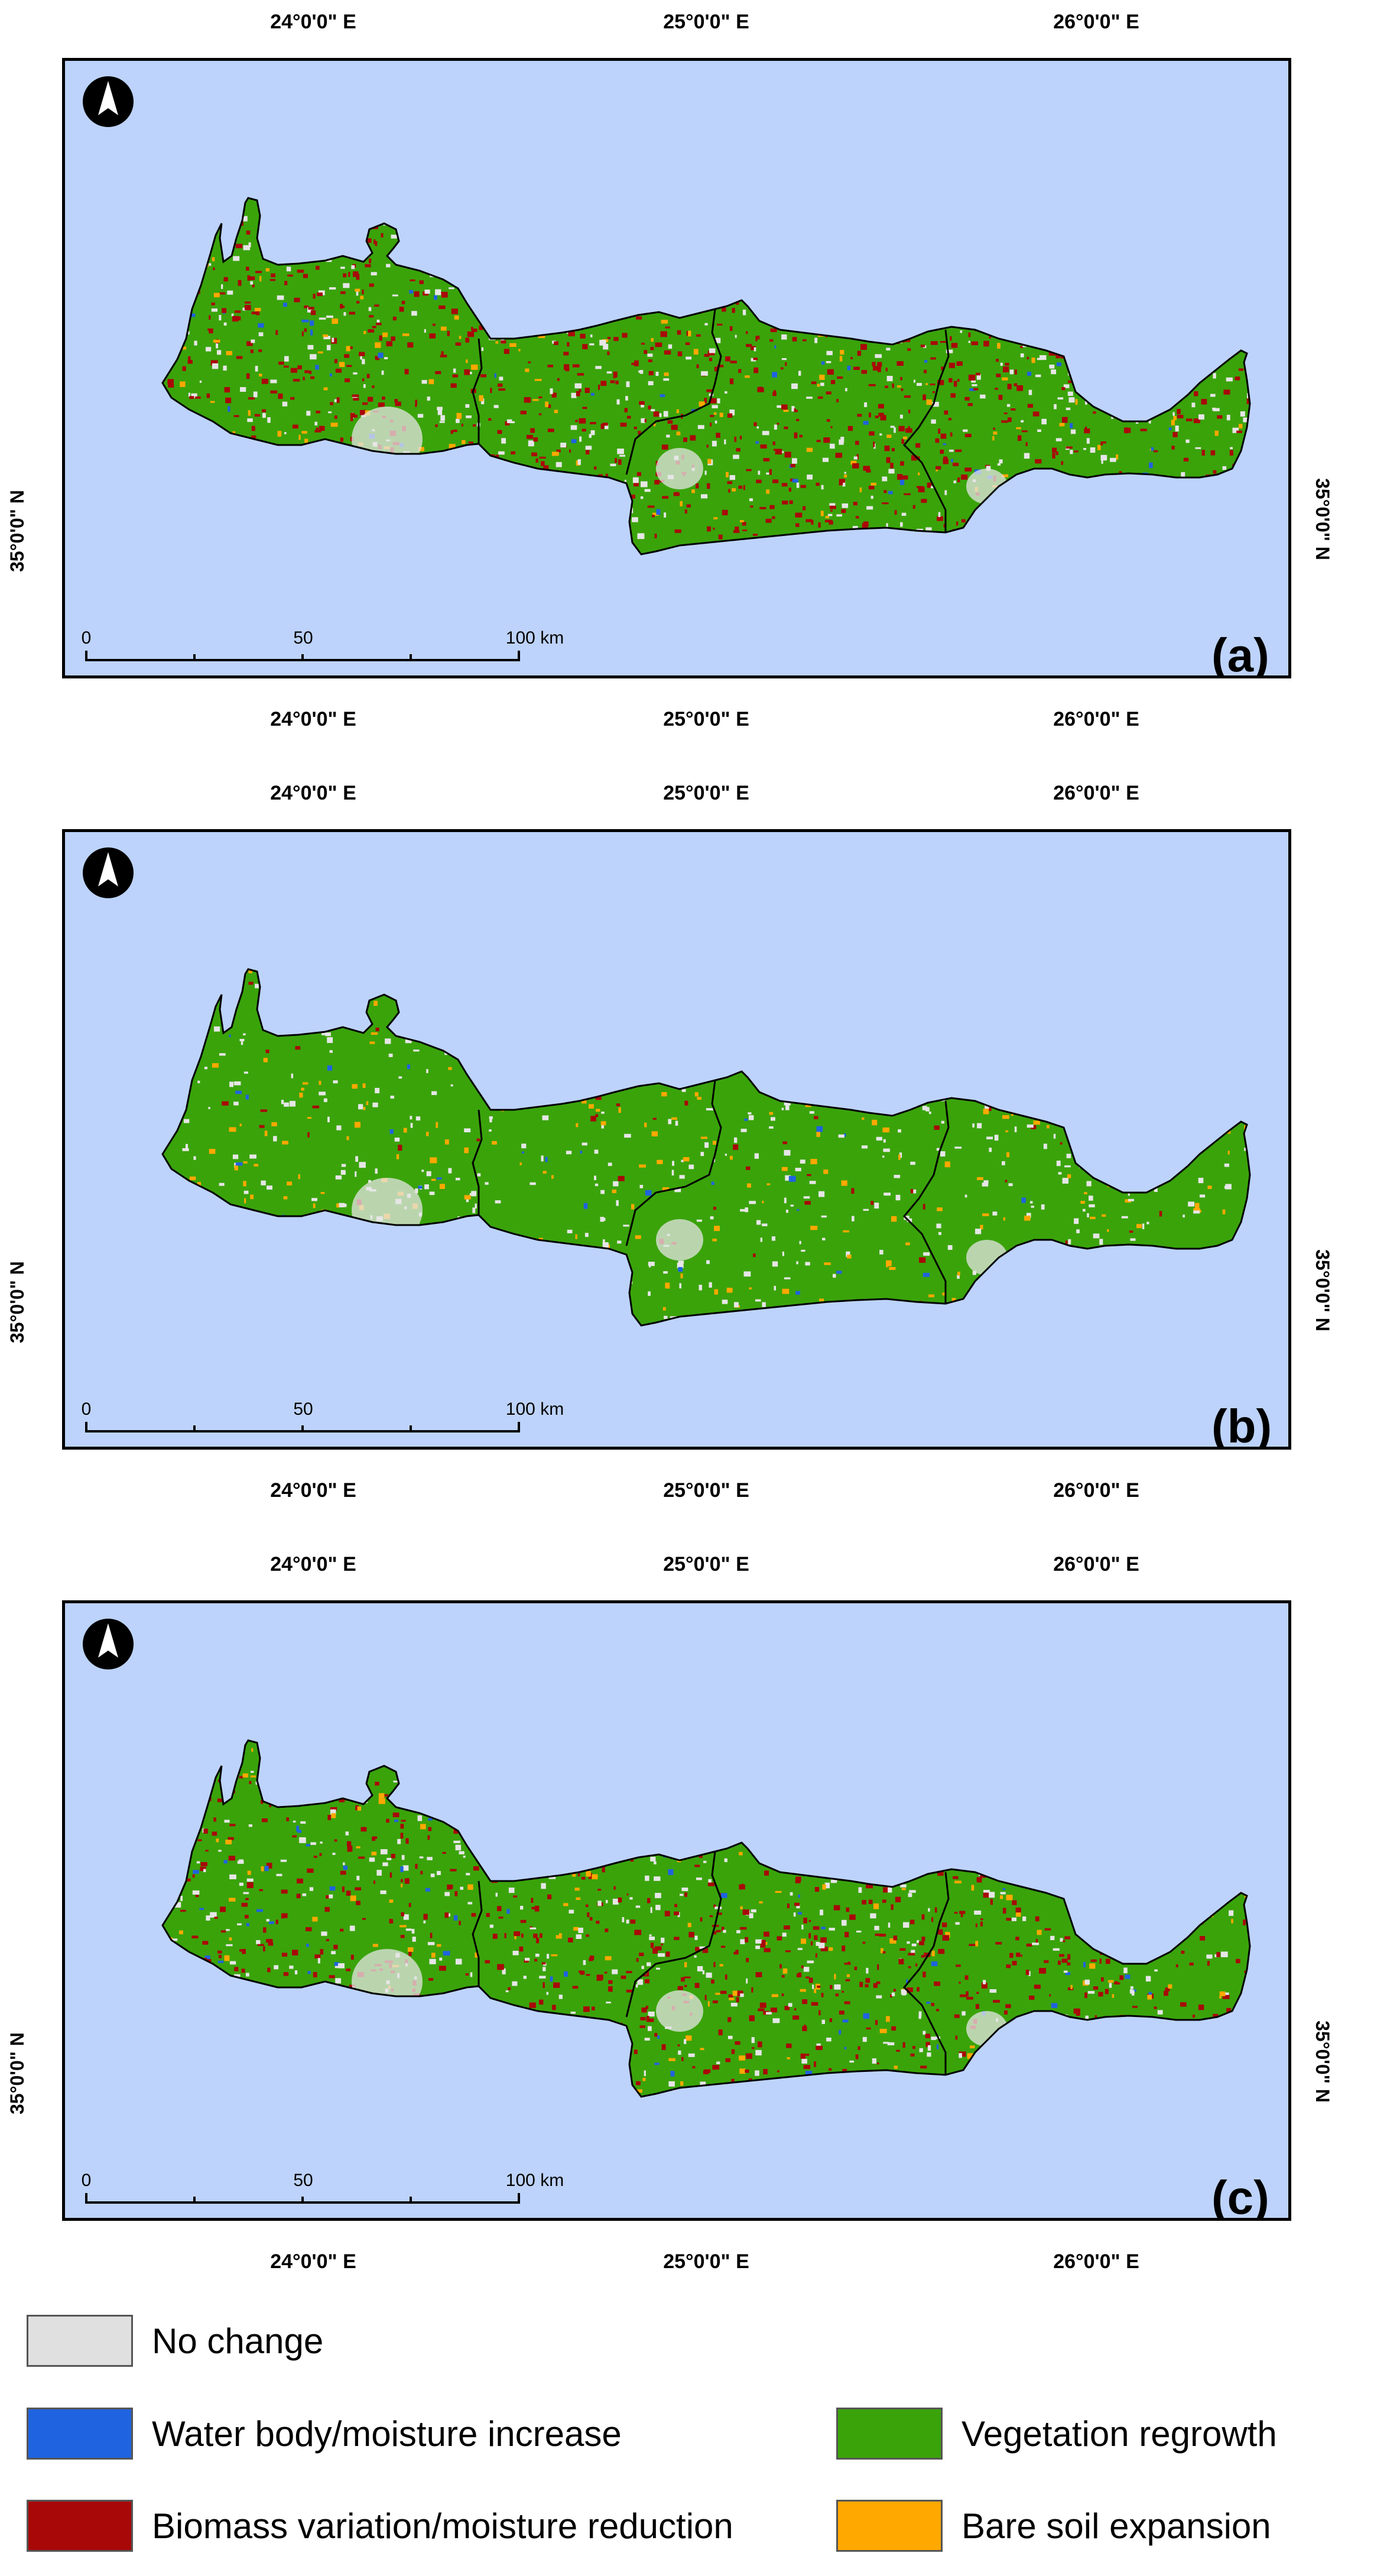  What do you see at coordinates (442, 2526) in the screenshot?
I see `legend-label: Biomass variation/moisture reduction` at bounding box center [442, 2526].